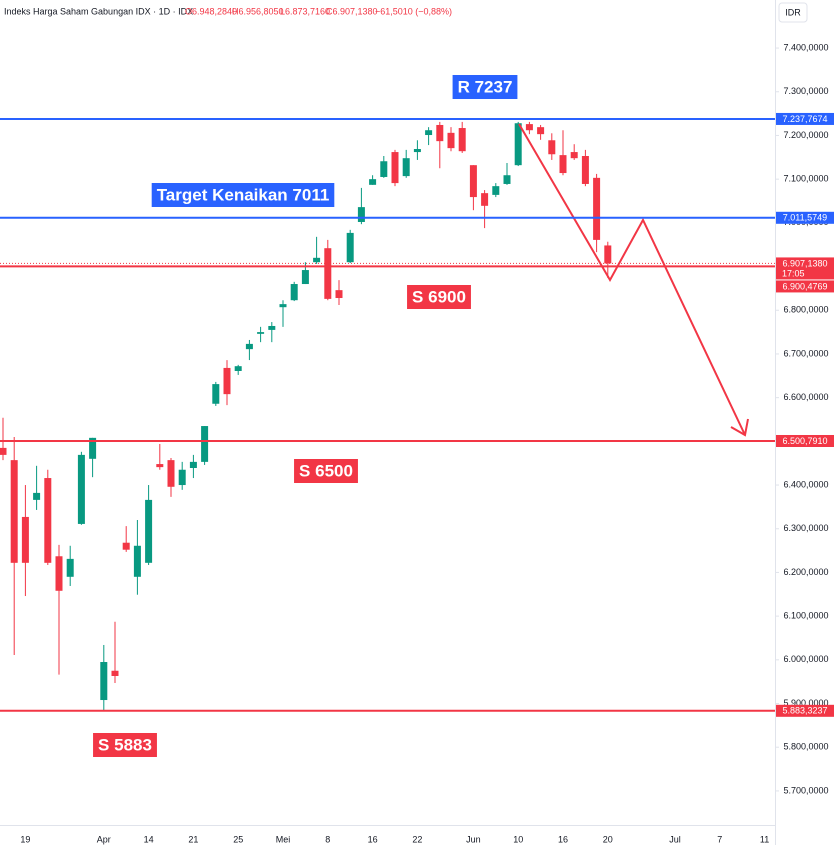 Image resolution: width=834 pixels, height=845 pixels. Describe the element at coordinates (258, 11) in the screenshot. I see `ohlc-value: H6.956,8050` at that location.